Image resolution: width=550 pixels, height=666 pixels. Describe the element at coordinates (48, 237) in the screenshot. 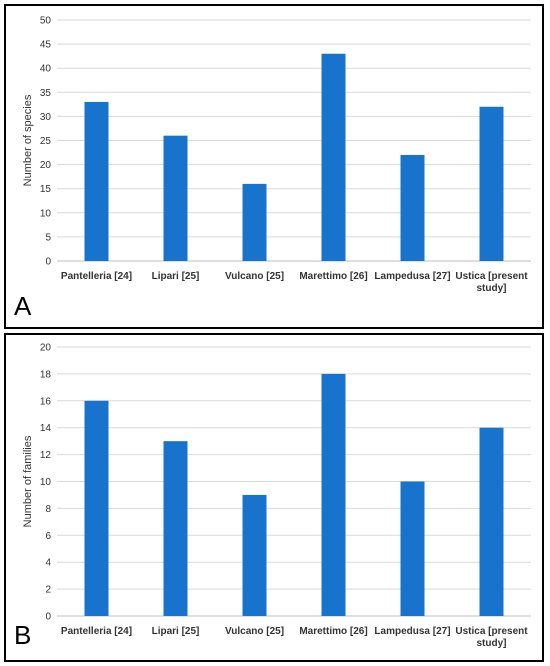

I see `y-tick-label: 5` at that location.